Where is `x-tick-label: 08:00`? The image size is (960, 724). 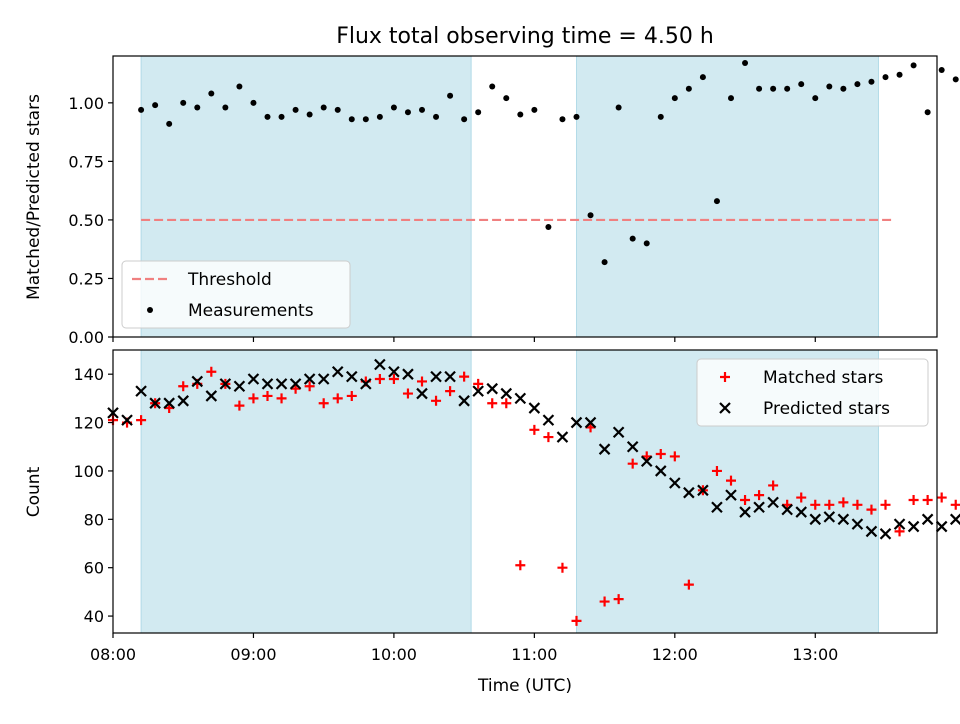
x-tick-label: 08:00 is located at coordinates (113, 654).